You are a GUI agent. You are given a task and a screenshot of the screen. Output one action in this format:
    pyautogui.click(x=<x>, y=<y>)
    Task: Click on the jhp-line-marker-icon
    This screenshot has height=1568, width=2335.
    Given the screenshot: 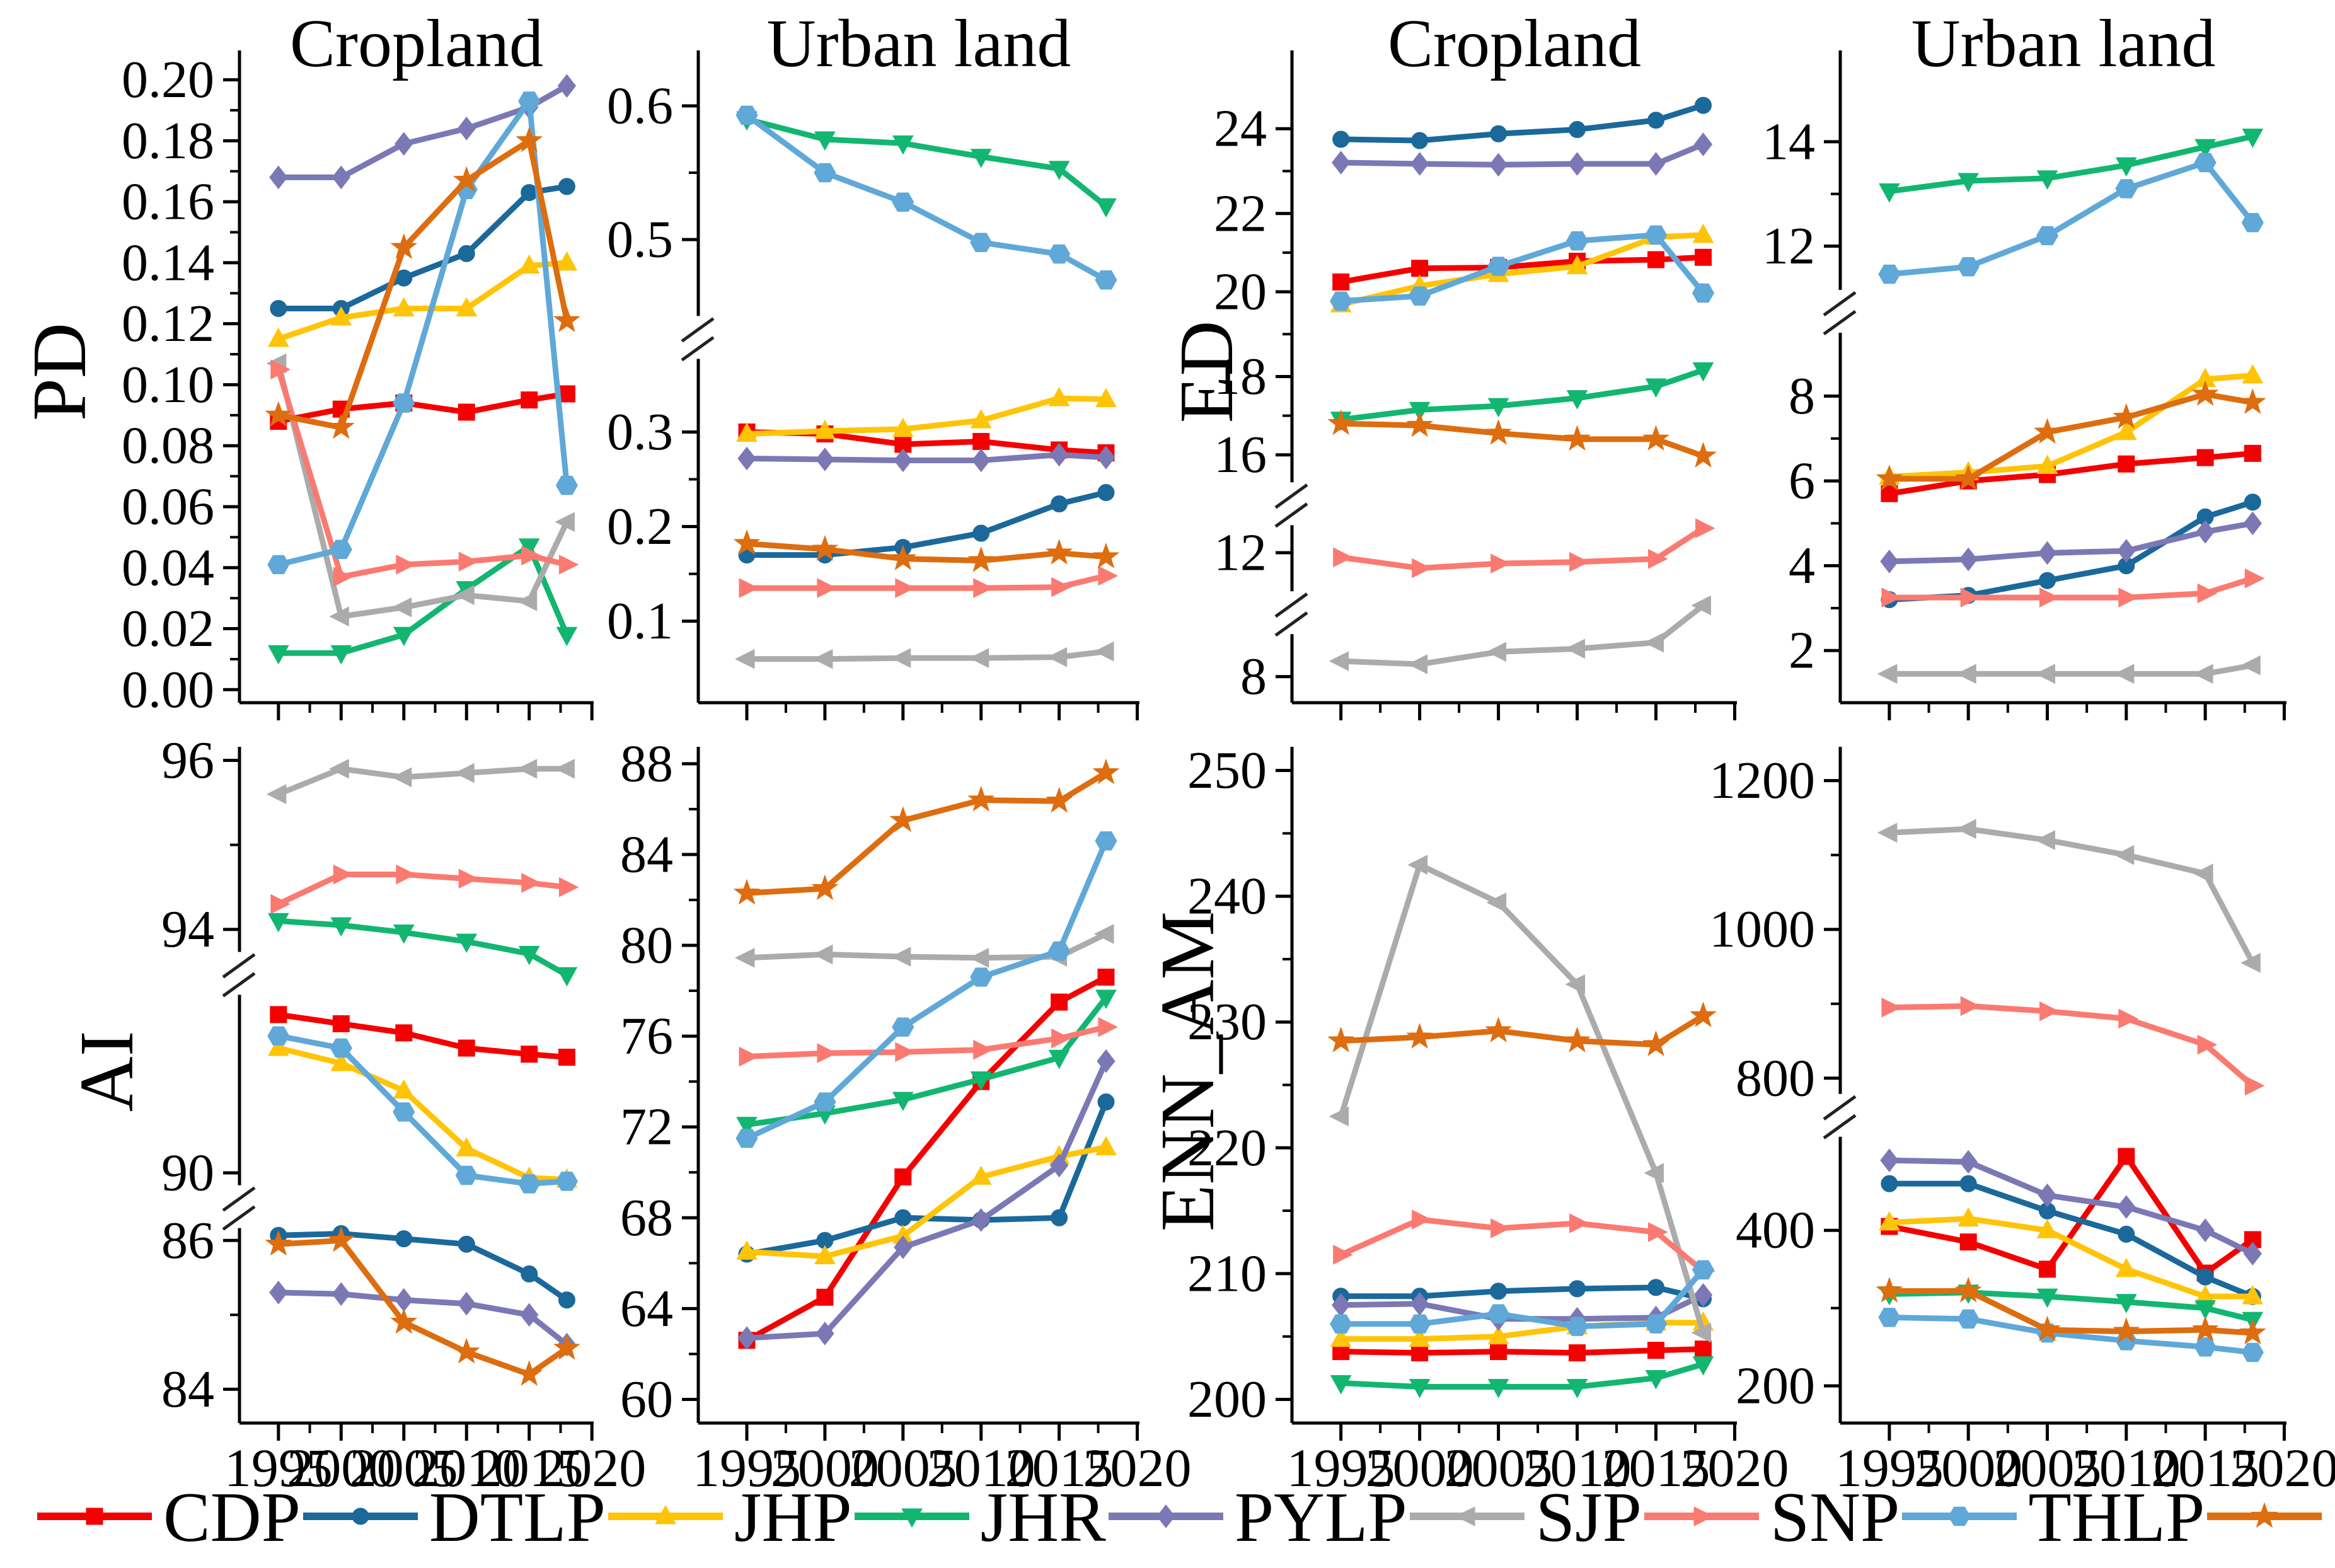 What is the action you would take?
    pyautogui.click(x=665, y=1518)
    